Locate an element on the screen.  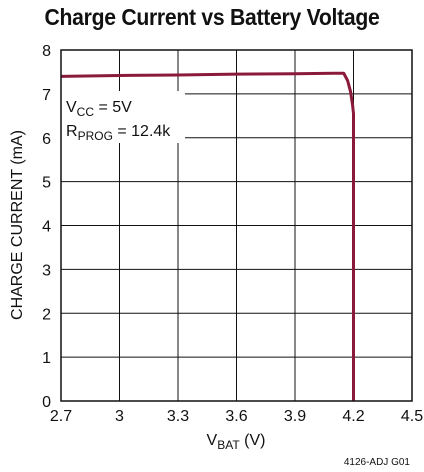
y-tick-label: 3 is located at coordinates (46, 270).